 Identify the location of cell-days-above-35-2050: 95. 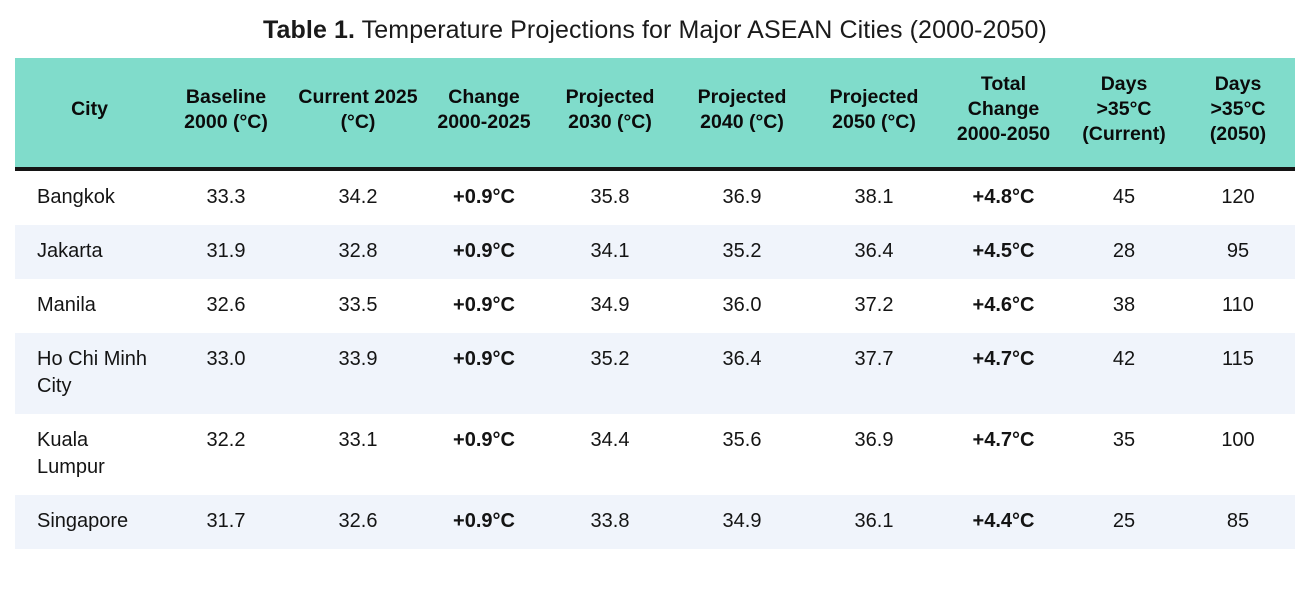
(1238, 252).